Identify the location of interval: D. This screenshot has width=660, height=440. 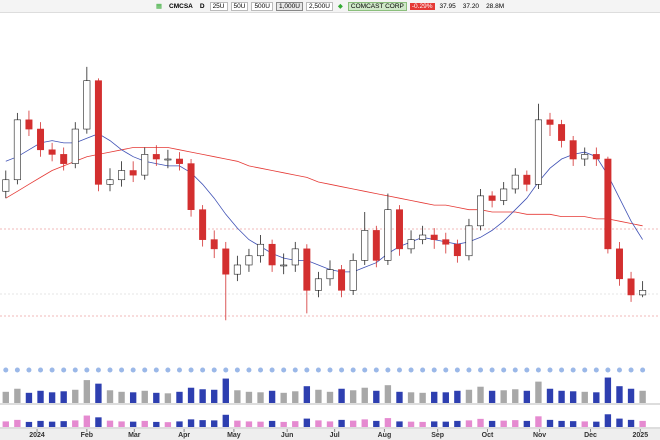
(202, 6).